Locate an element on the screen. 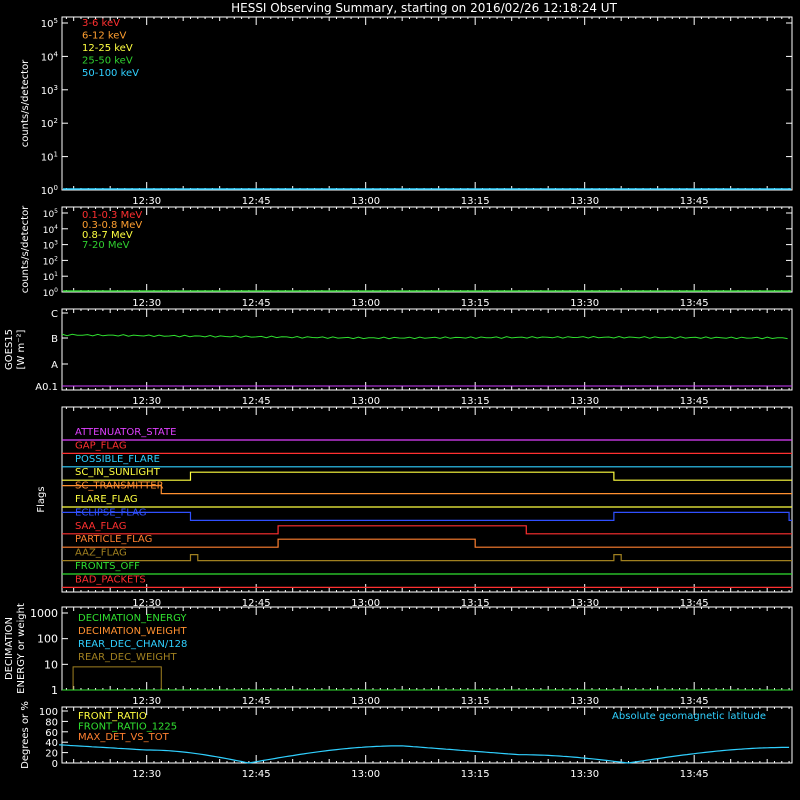 The height and width of the screenshot is (800, 800). y-axis-label: GOES15 is located at coordinates (9, 349).